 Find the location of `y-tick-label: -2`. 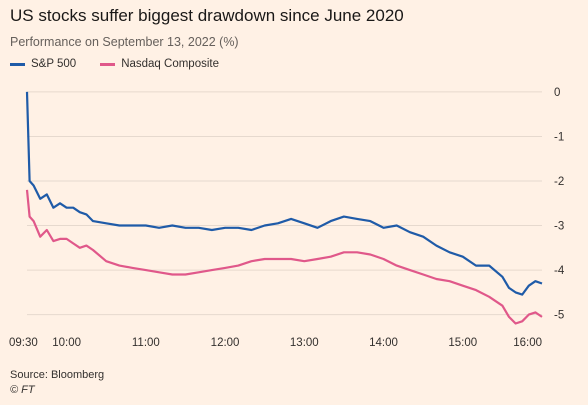

y-tick-label: -2 is located at coordinates (559, 182).